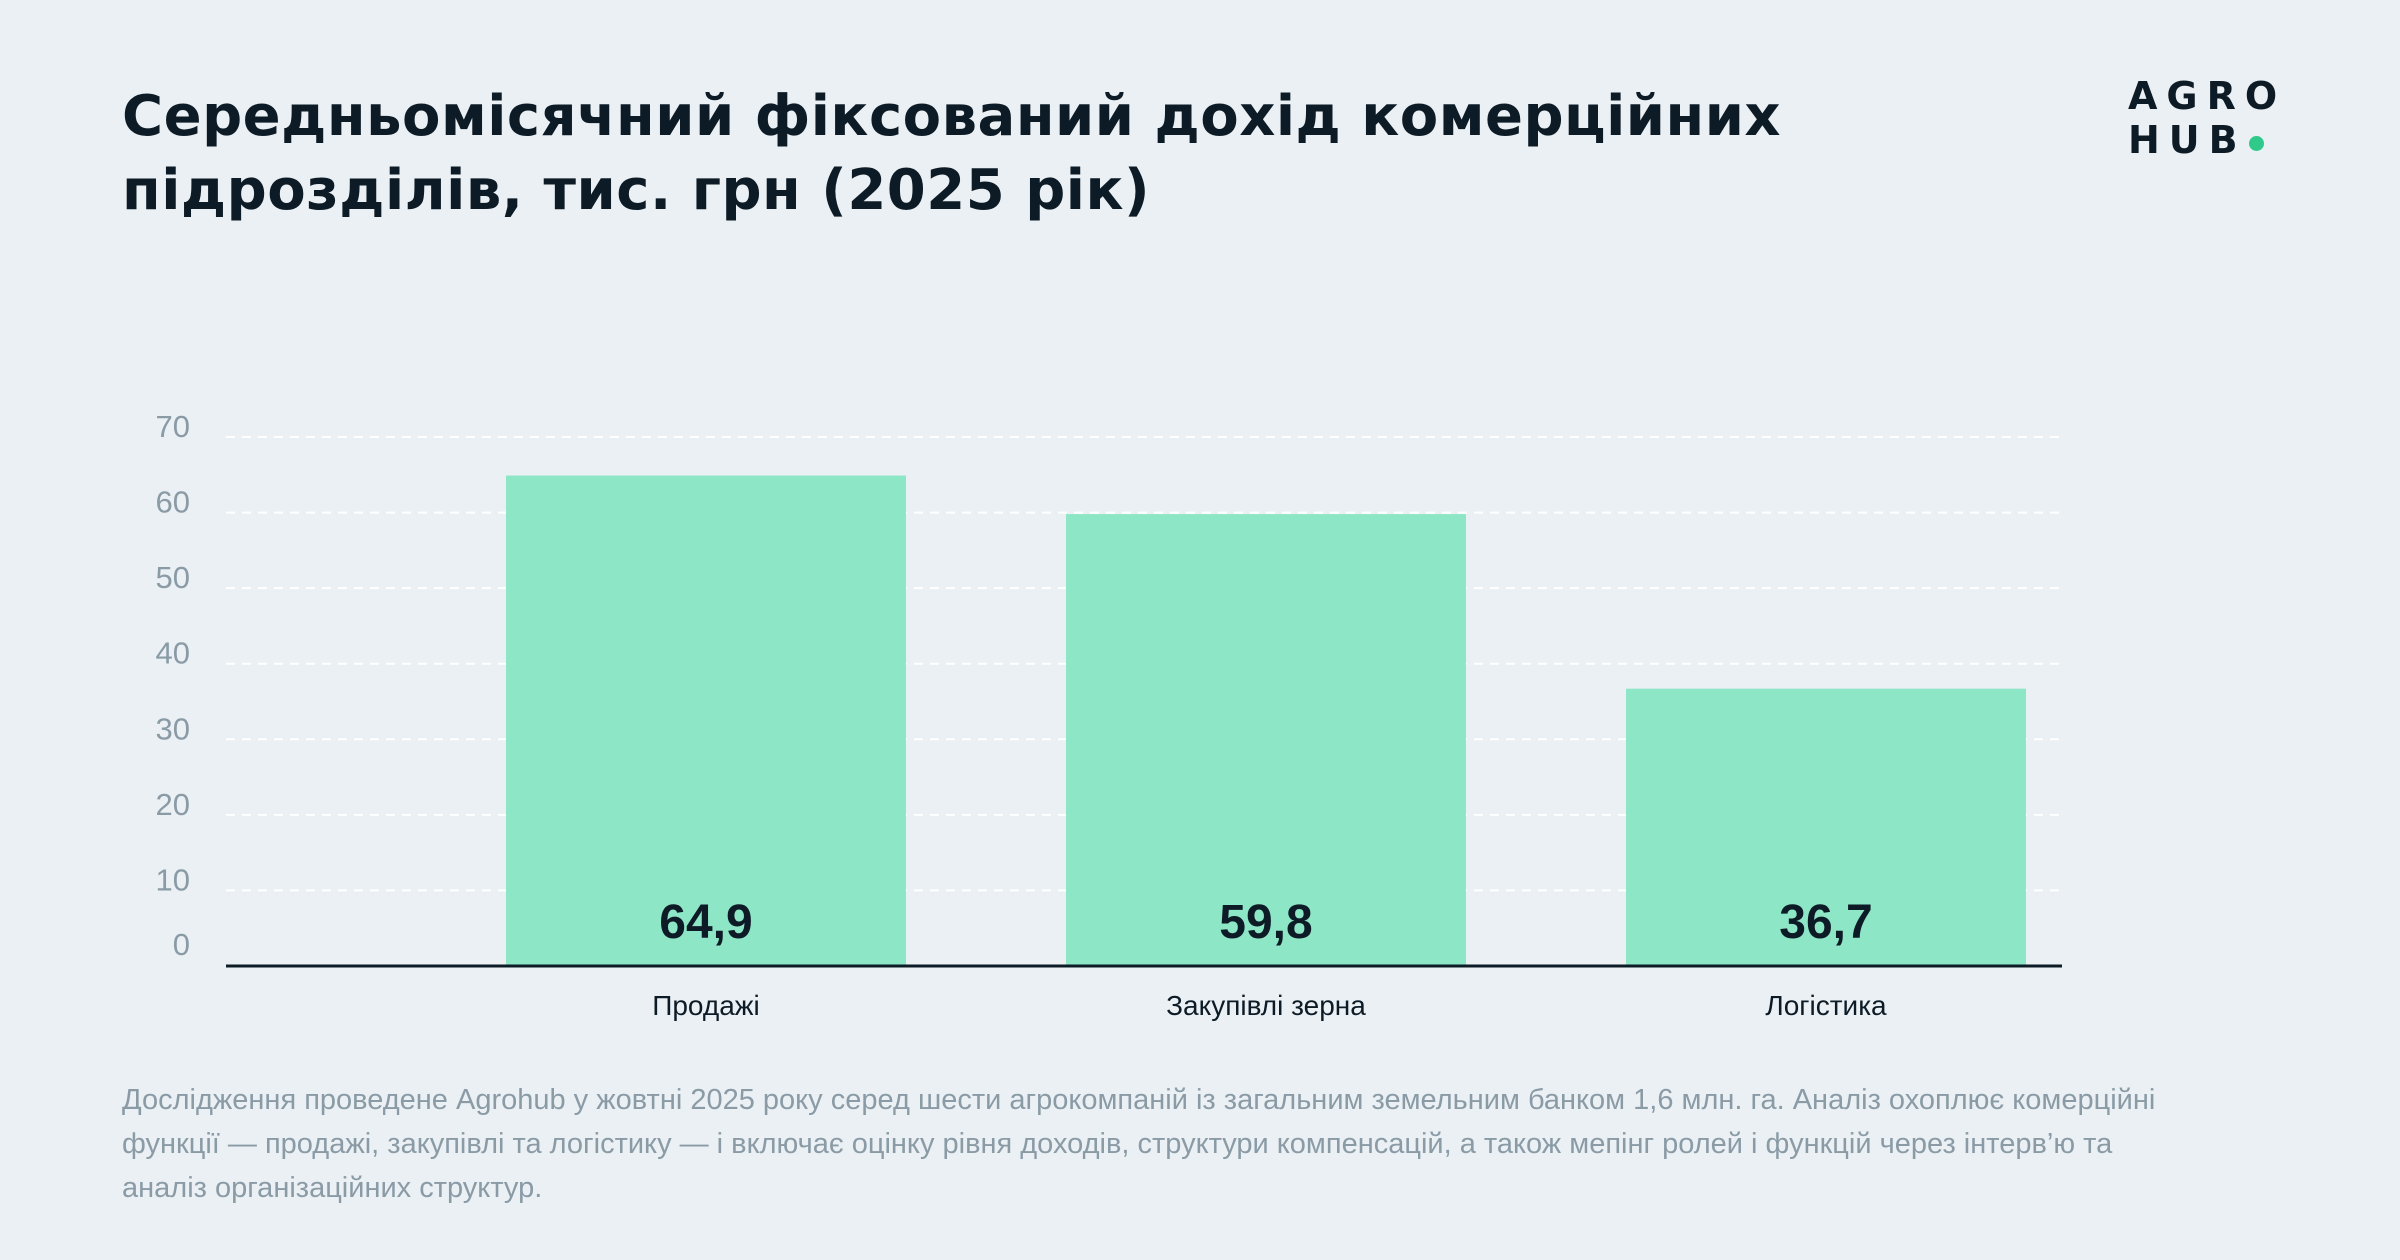  I want to click on value-label: 59,8, so click(1265, 922).